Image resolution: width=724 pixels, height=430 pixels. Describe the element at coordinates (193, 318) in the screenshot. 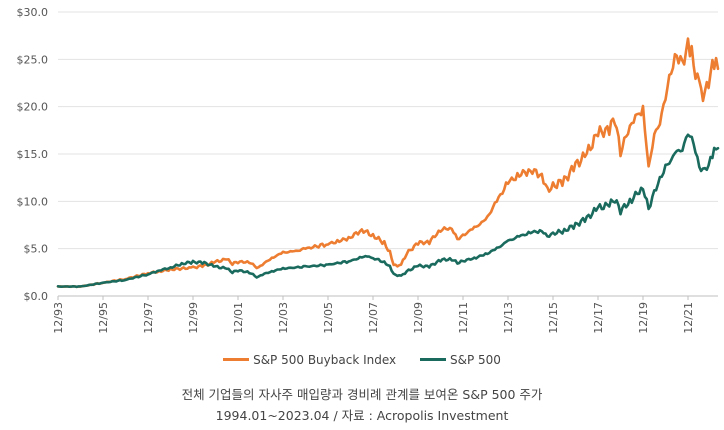

I see `x-tick-label: 12/99` at that location.